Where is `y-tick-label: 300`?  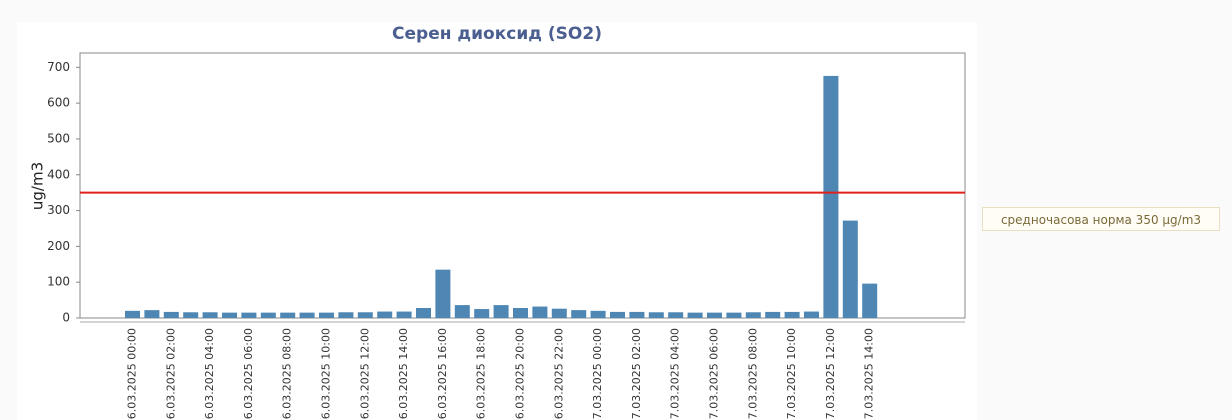
y-tick-label: 300 is located at coordinates (58, 210).